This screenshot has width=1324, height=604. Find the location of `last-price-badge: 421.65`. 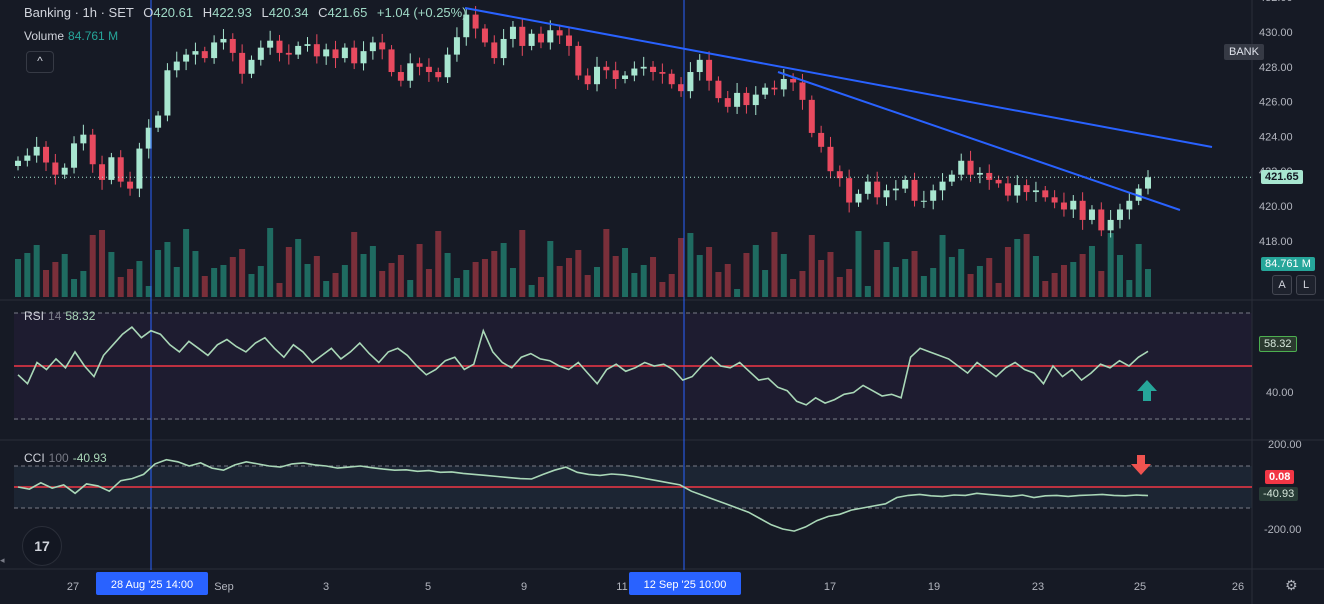

last-price-badge: 421.65 is located at coordinates (1282, 177).